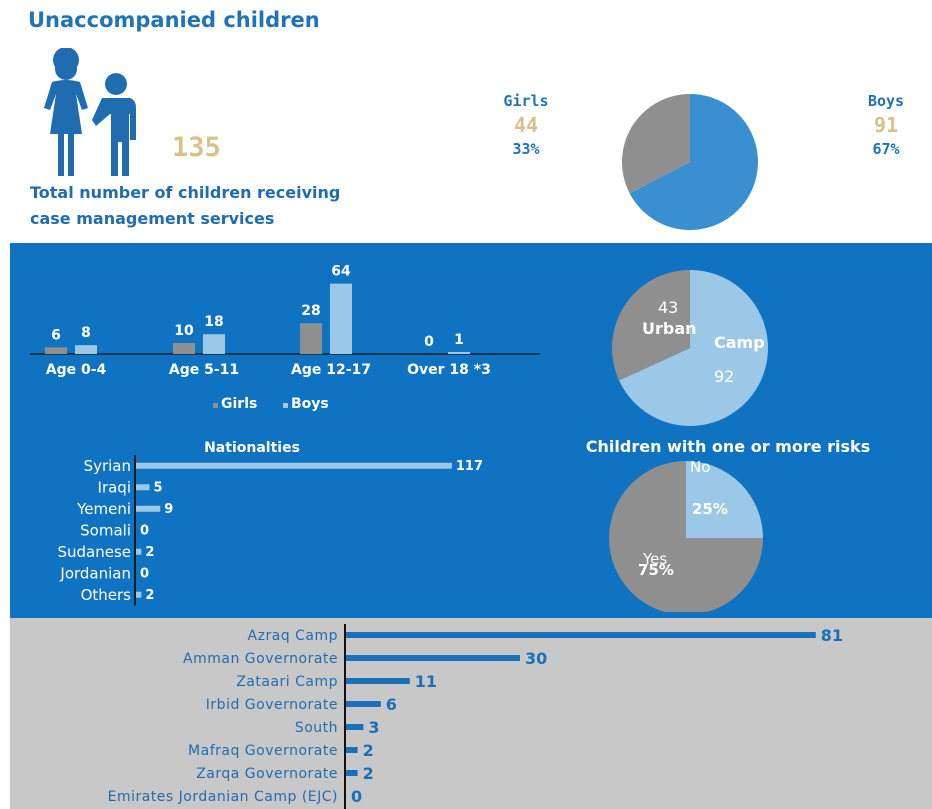  Describe the element at coordinates (469, 466) in the screenshot. I see `nationality-value-syrian: 117` at that location.